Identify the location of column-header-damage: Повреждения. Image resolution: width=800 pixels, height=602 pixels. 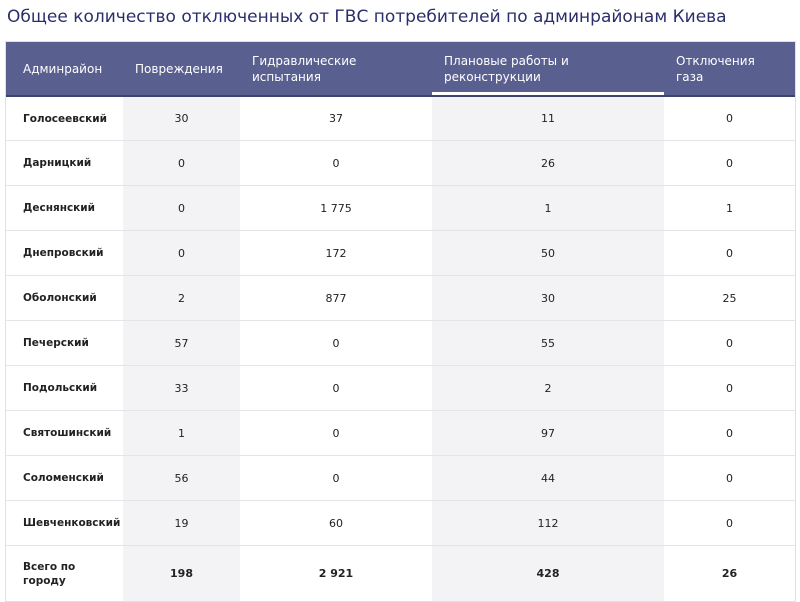
(179, 68).